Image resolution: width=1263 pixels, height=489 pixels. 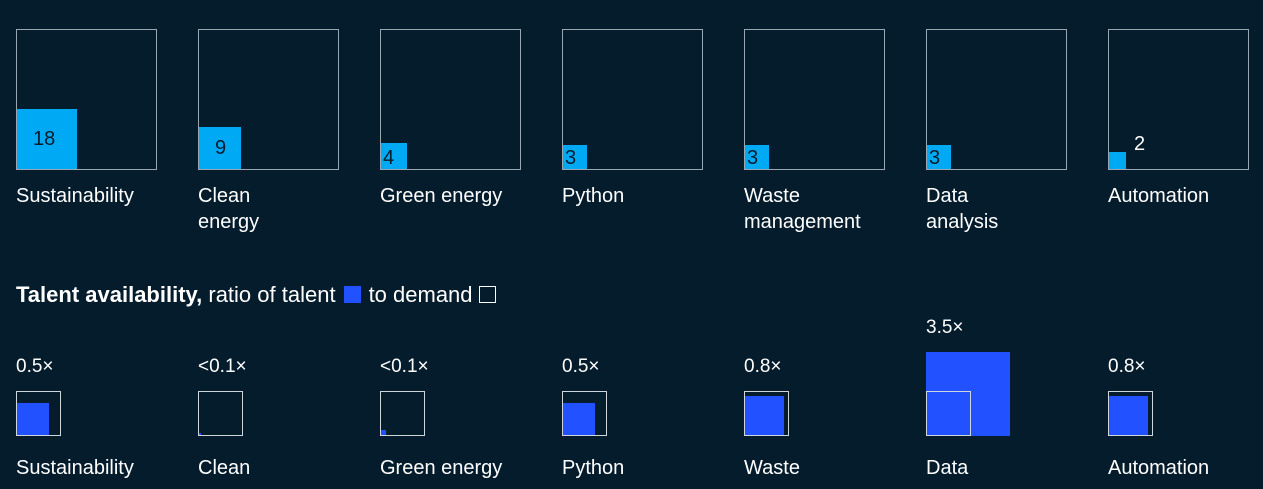 What do you see at coordinates (962, 222) in the screenshot?
I see `skill-label-line2: analysis` at bounding box center [962, 222].